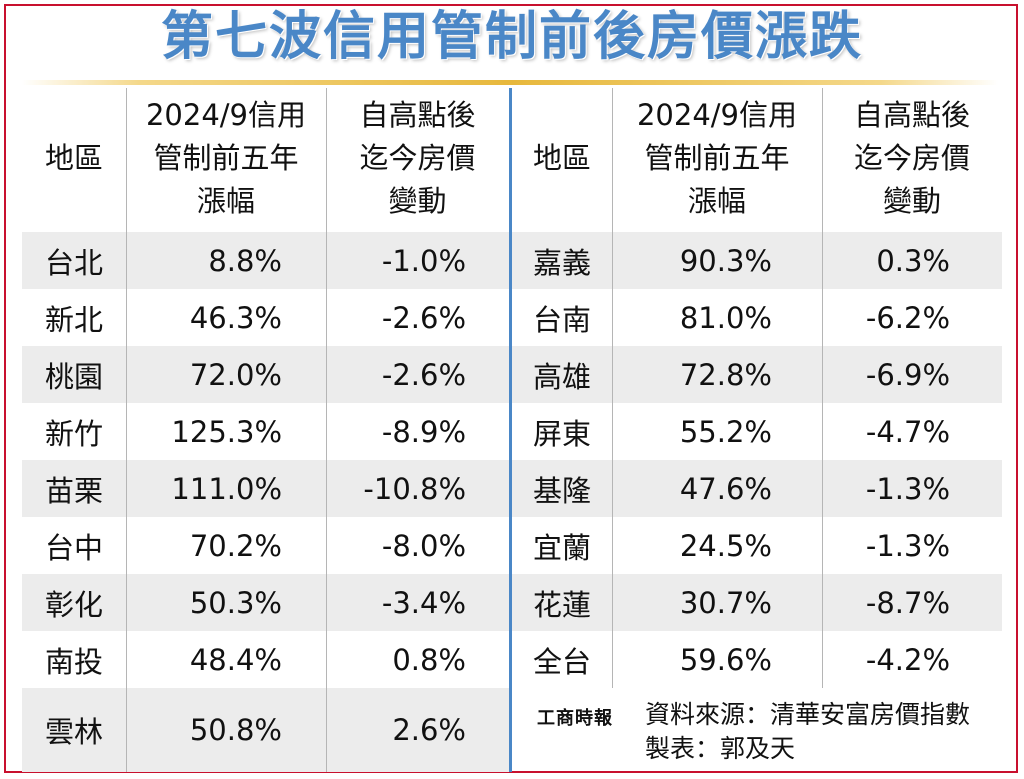 Image resolution: width=1024 pixels, height=779 pixels. I want to click on rise-cell: 70.2%, so click(235, 545).